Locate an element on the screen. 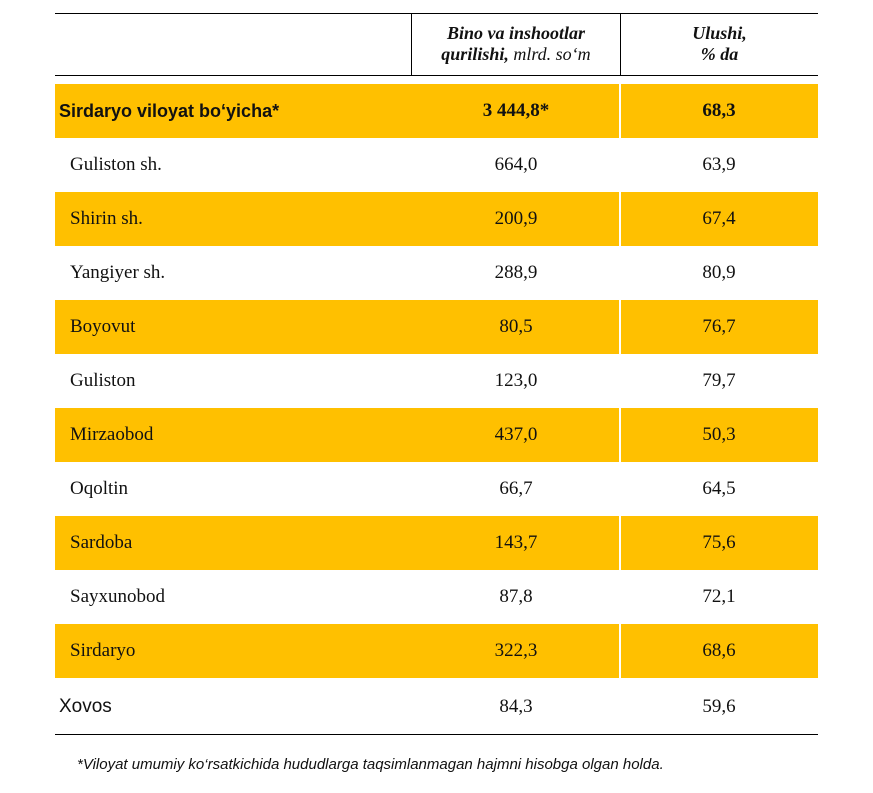  share-percent: 50,3 is located at coordinates (719, 434).